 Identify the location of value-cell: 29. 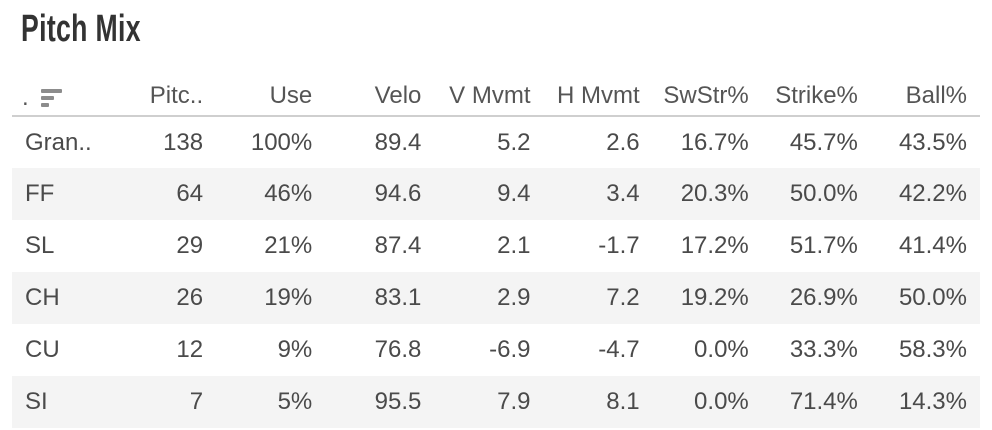
(190, 245).